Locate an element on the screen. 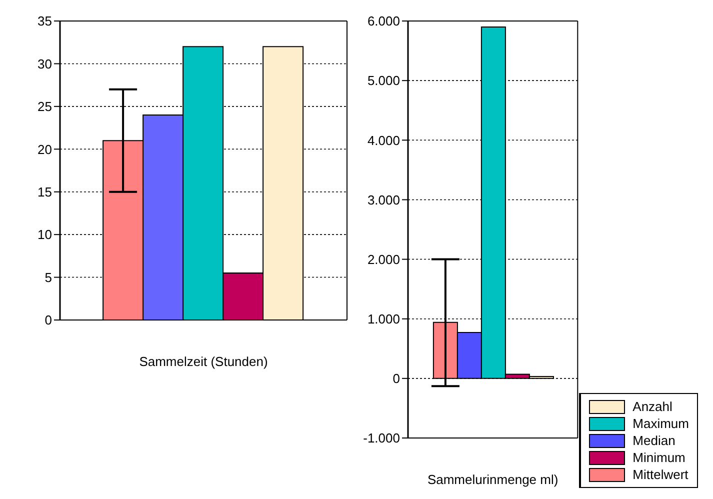 This screenshot has width=713, height=499. legend-label: Median is located at coordinates (654, 440).